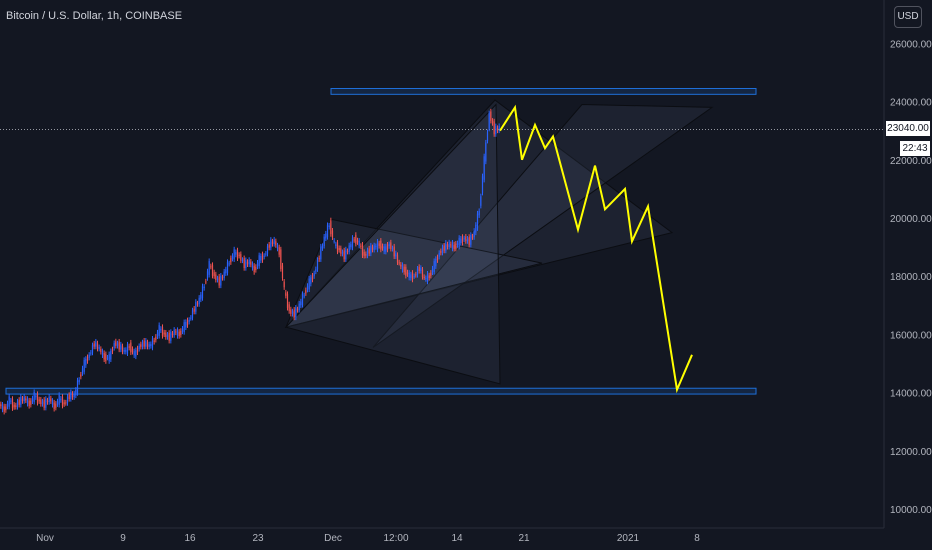 The width and height of the screenshot is (932, 550). What do you see at coordinates (908, 17) in the screenshot?
I see `currency-button: USD` at bounding box center [908, 17].